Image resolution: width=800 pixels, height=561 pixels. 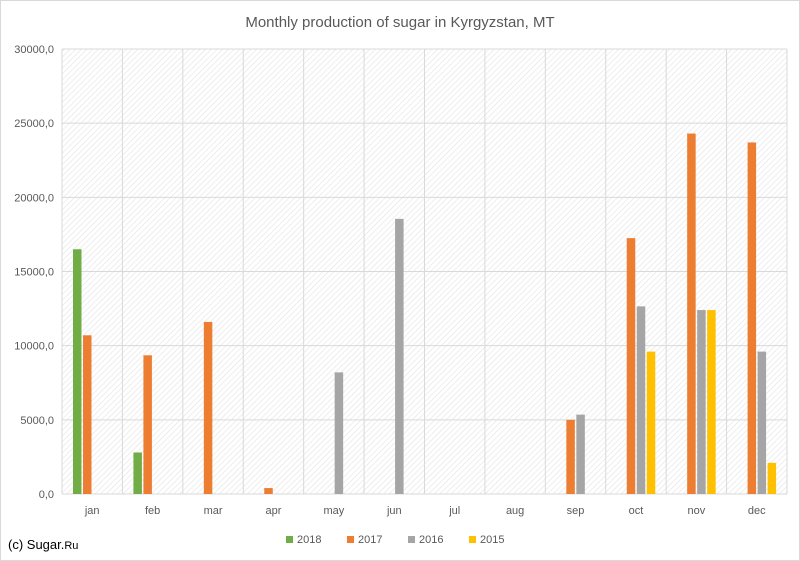 What do you see at coordinates (772, 478) in the screenshot?
I see `bar-2015-dec` at bounding box center [772, 478].